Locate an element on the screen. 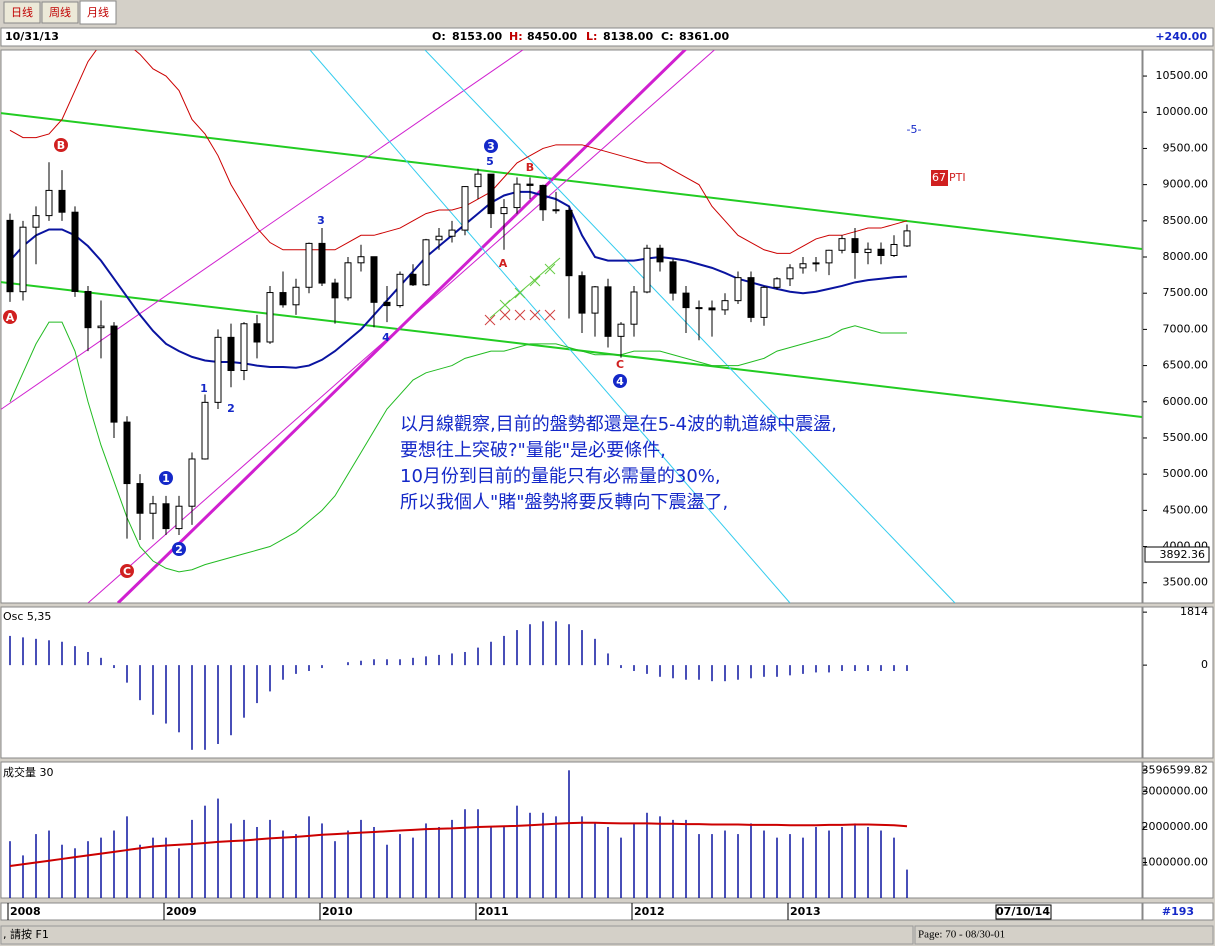  y-tick-label: 3000000.00 is located at coordinates (1175, 790).